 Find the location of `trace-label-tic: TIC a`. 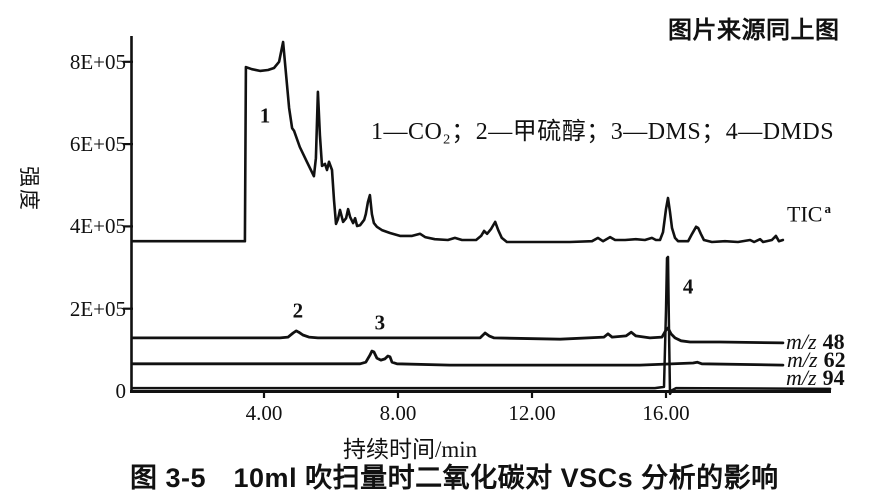

trace-label-tic: TIC a is located at coordinates (809, 214).